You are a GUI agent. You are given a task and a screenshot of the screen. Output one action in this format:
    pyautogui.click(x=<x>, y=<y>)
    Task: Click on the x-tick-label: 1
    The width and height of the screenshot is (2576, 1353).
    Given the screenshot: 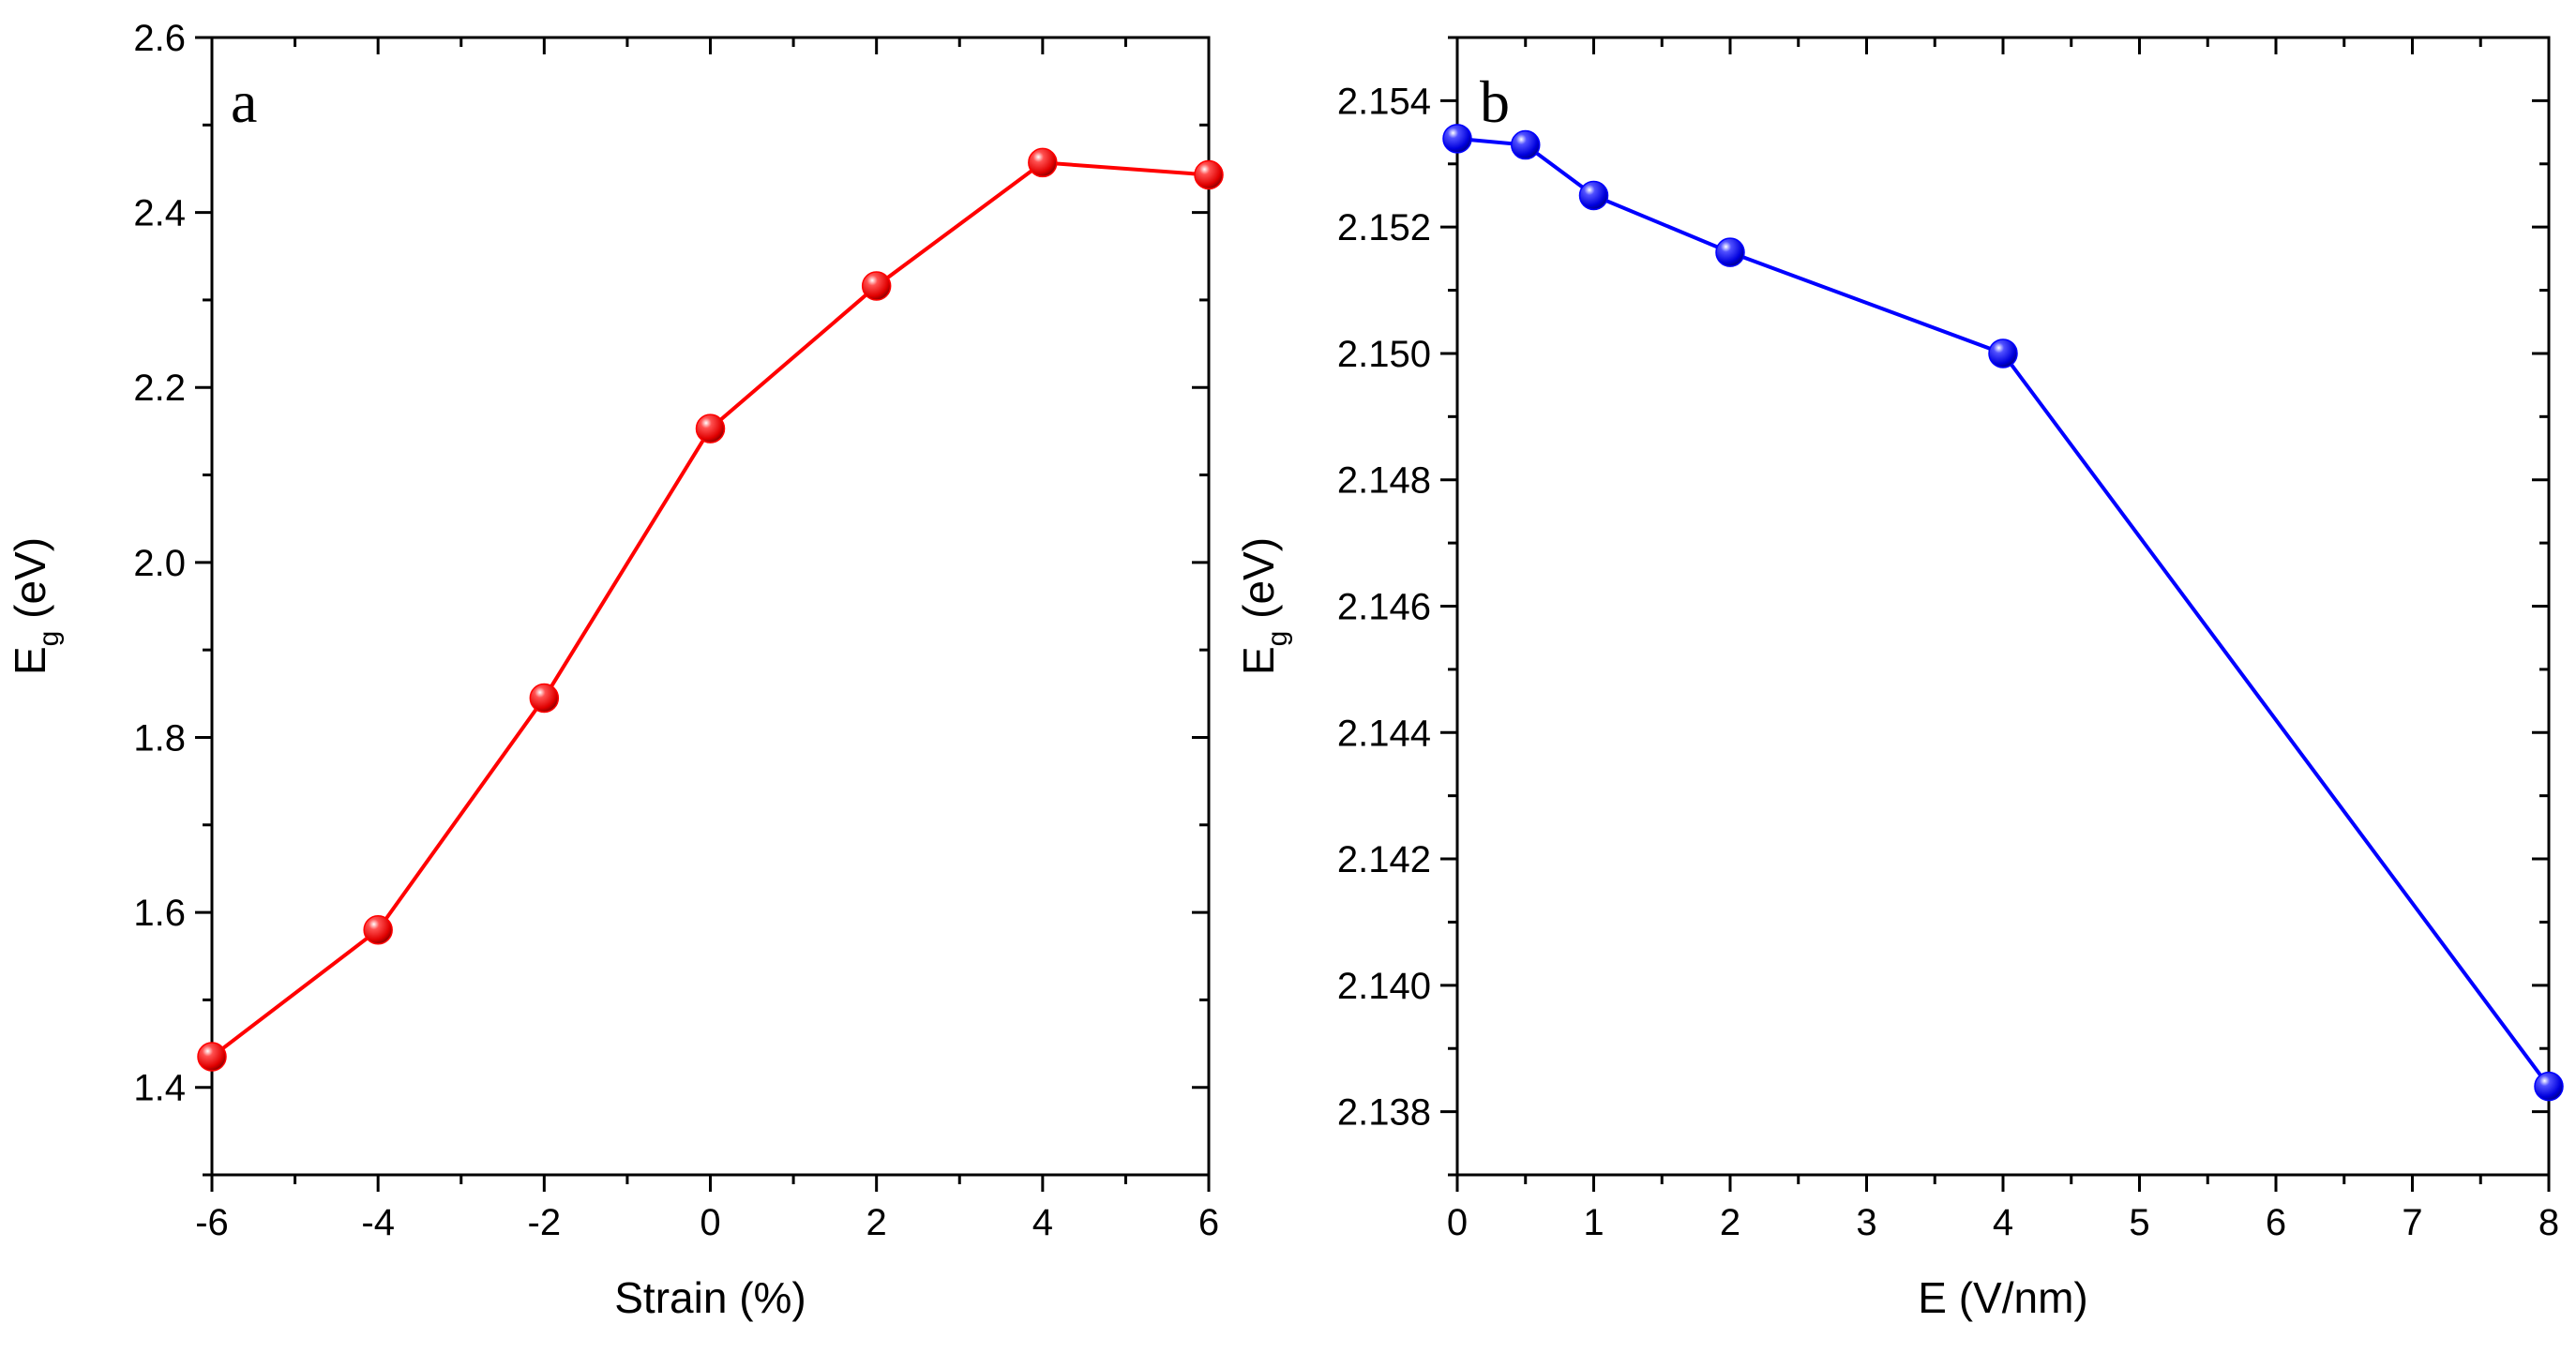 What is the action you would take?
    pyautogui.click(x=1593, y=1222)
    